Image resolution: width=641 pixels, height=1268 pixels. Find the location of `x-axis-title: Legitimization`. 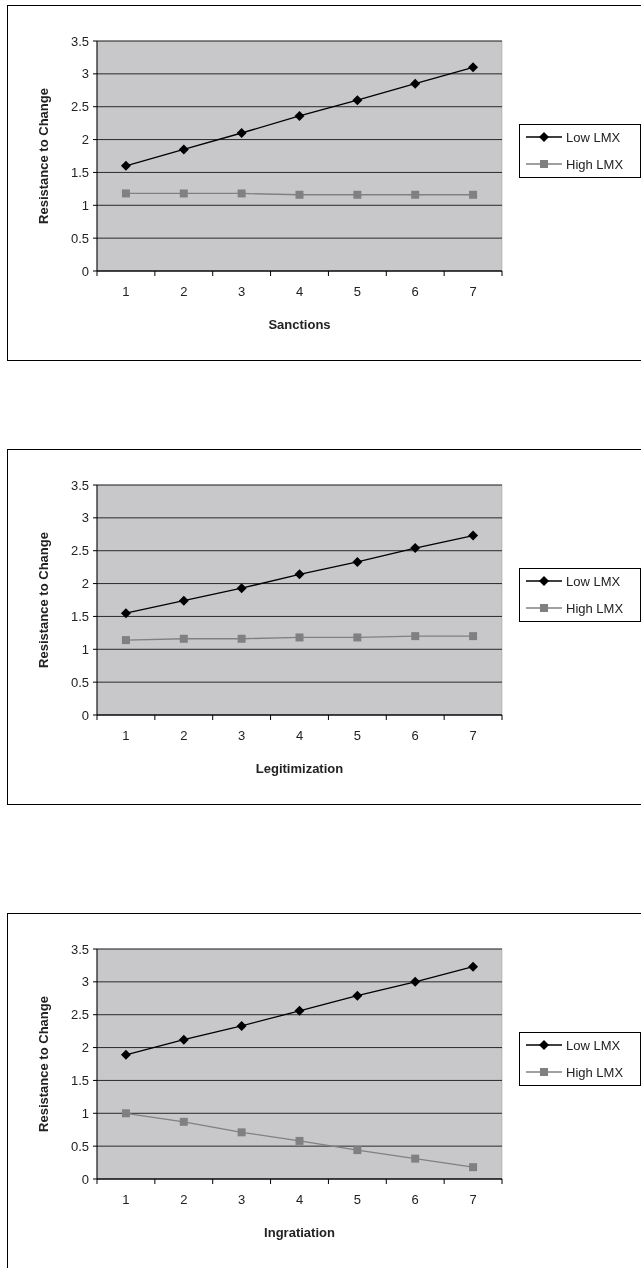

x-axis-title: Legitimization is located at coordinates (299, 768).